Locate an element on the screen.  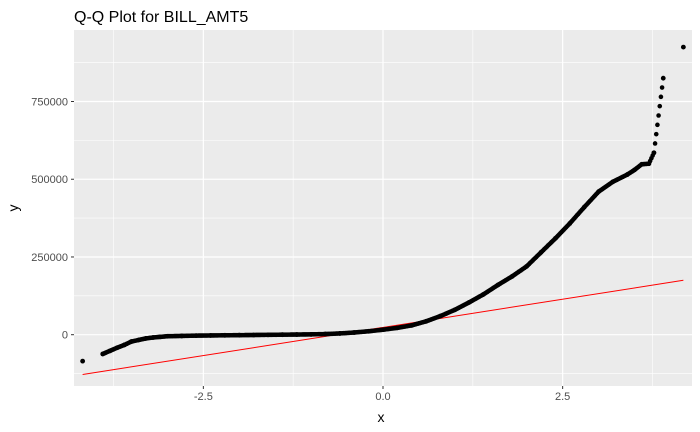
y-tick-label: 750000 is located at coordinates (49, 103).